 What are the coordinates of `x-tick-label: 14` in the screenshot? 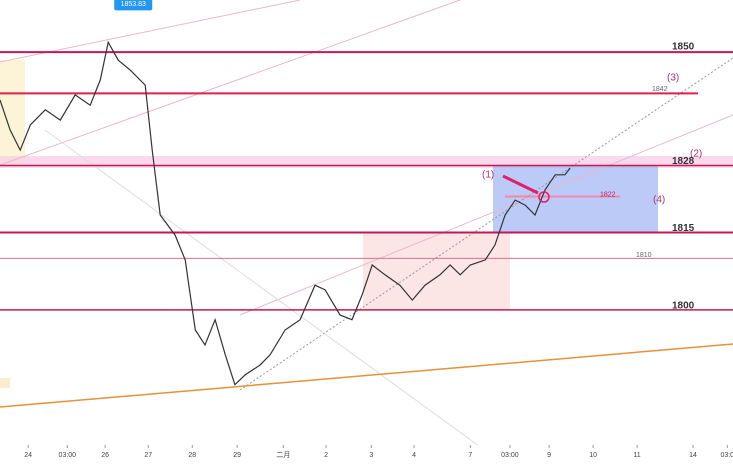 It's located at (693, 455).